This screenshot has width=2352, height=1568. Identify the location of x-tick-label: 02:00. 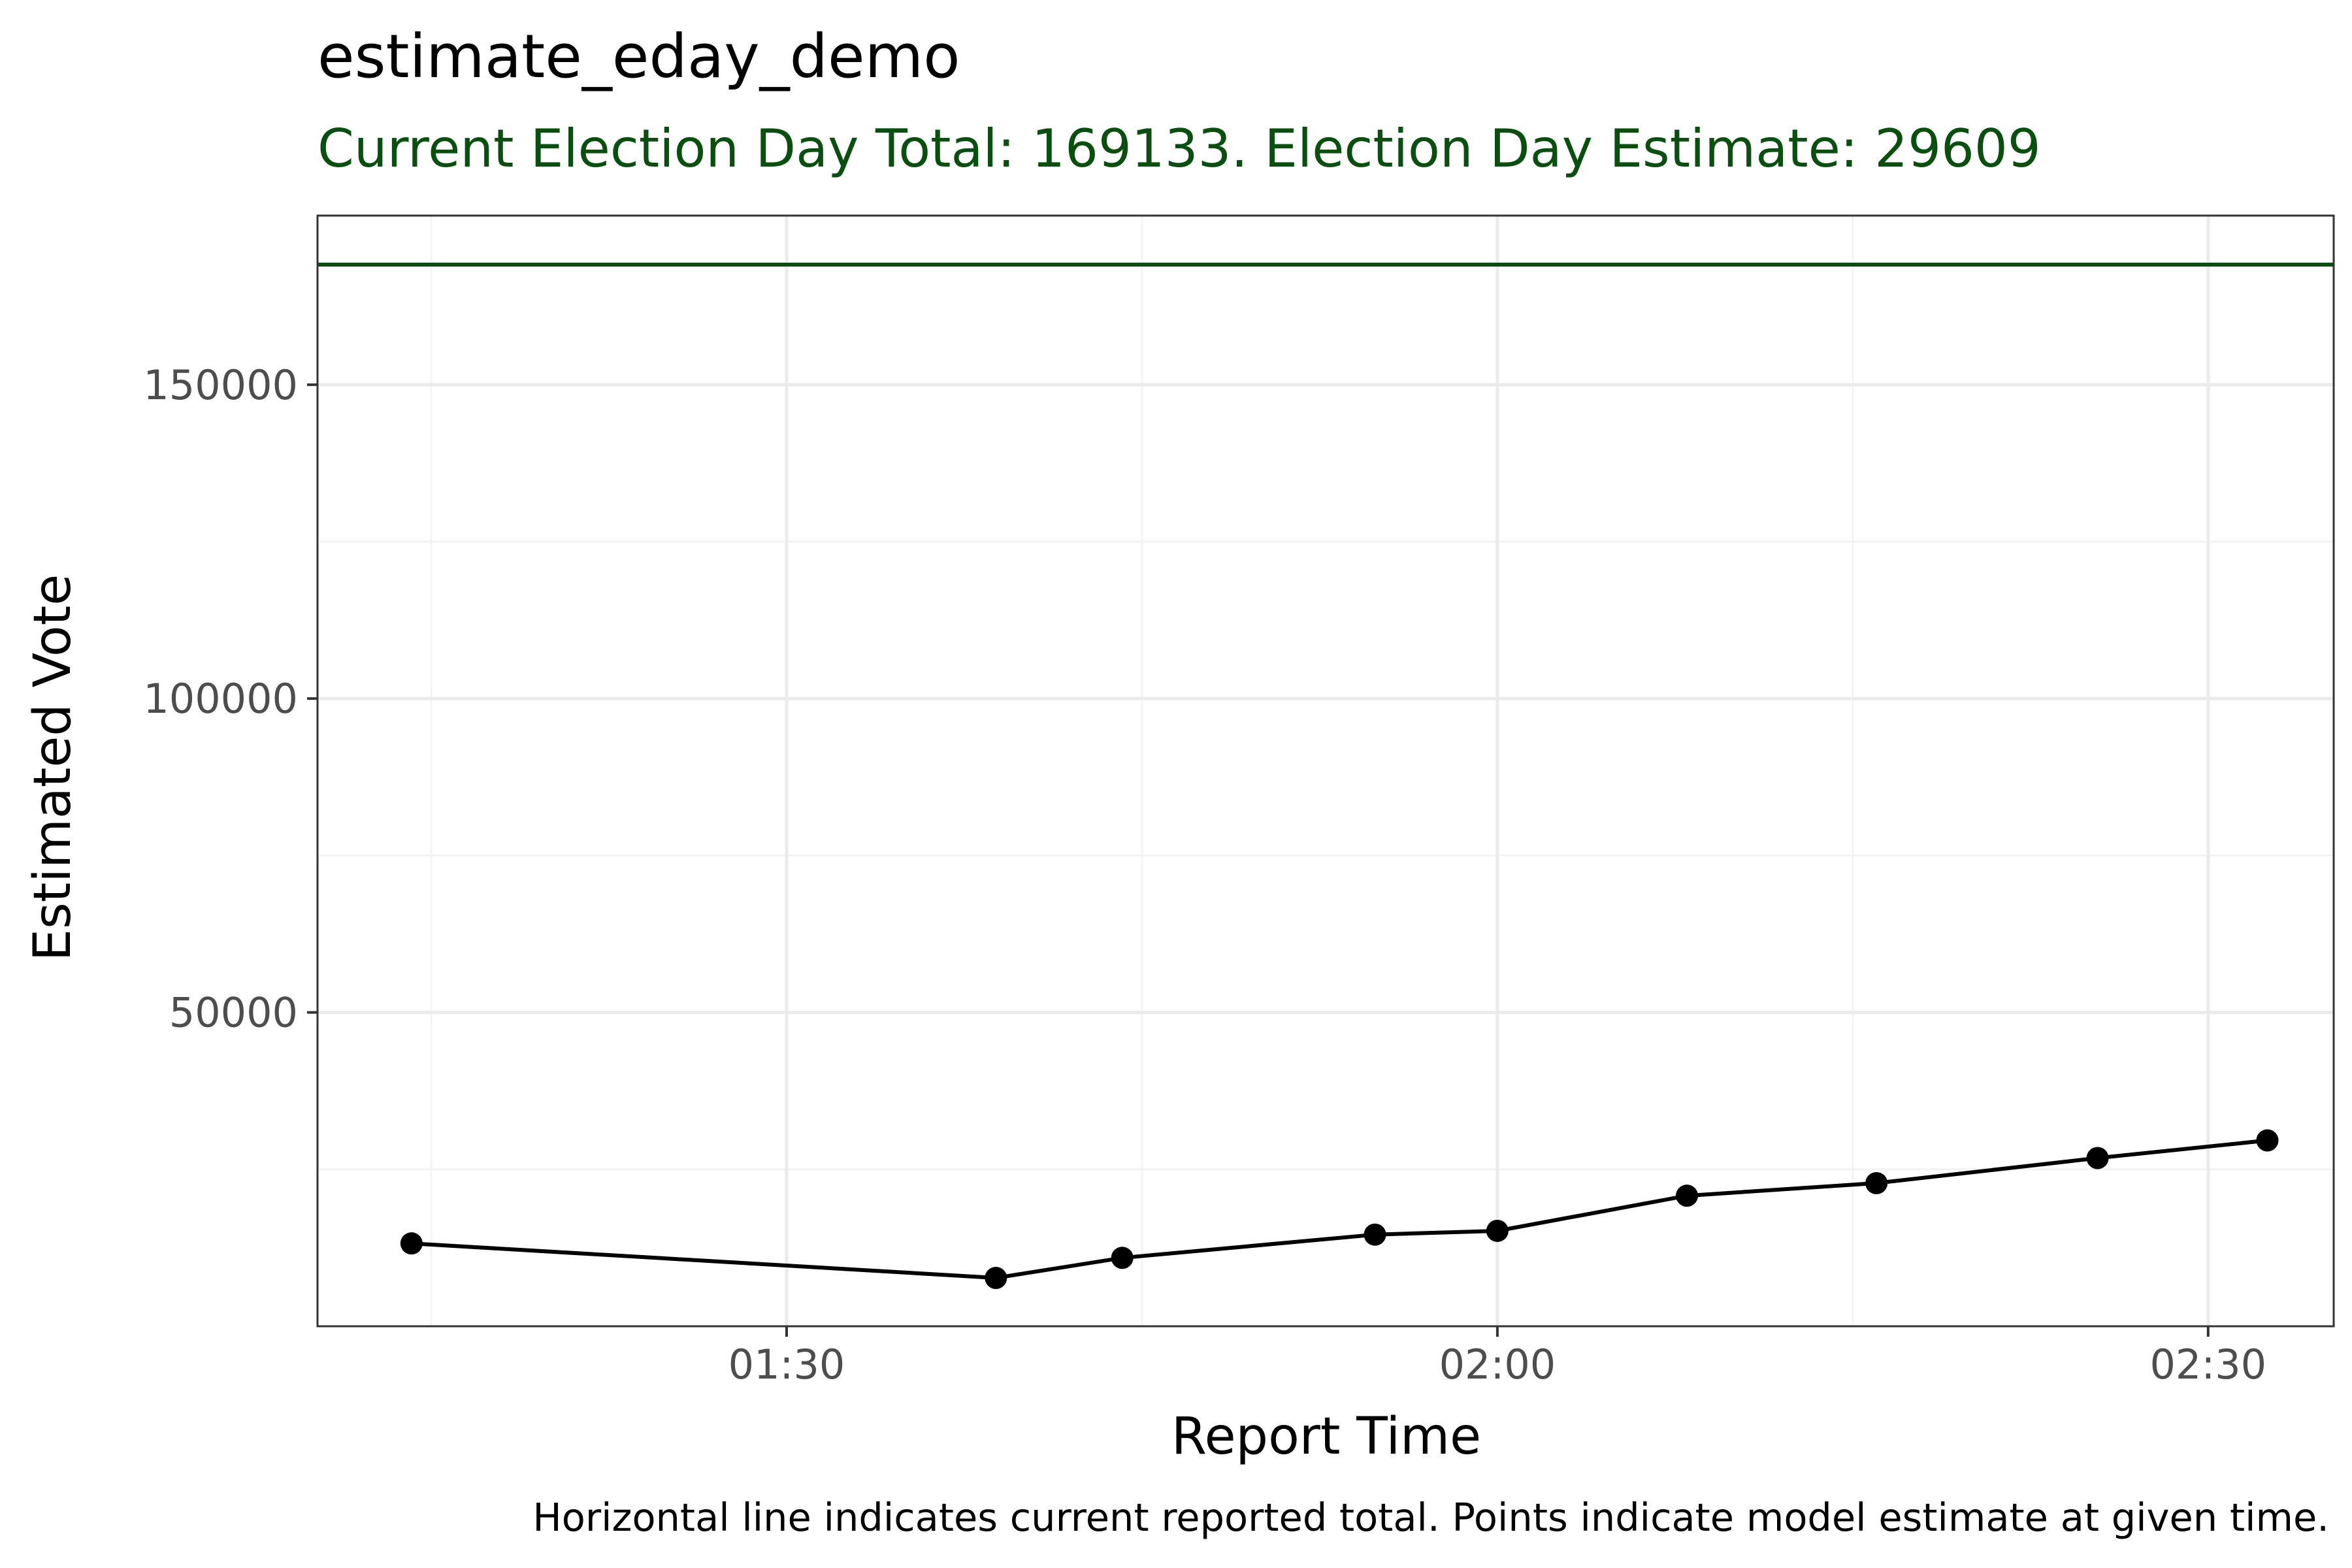
(1497, 1364).